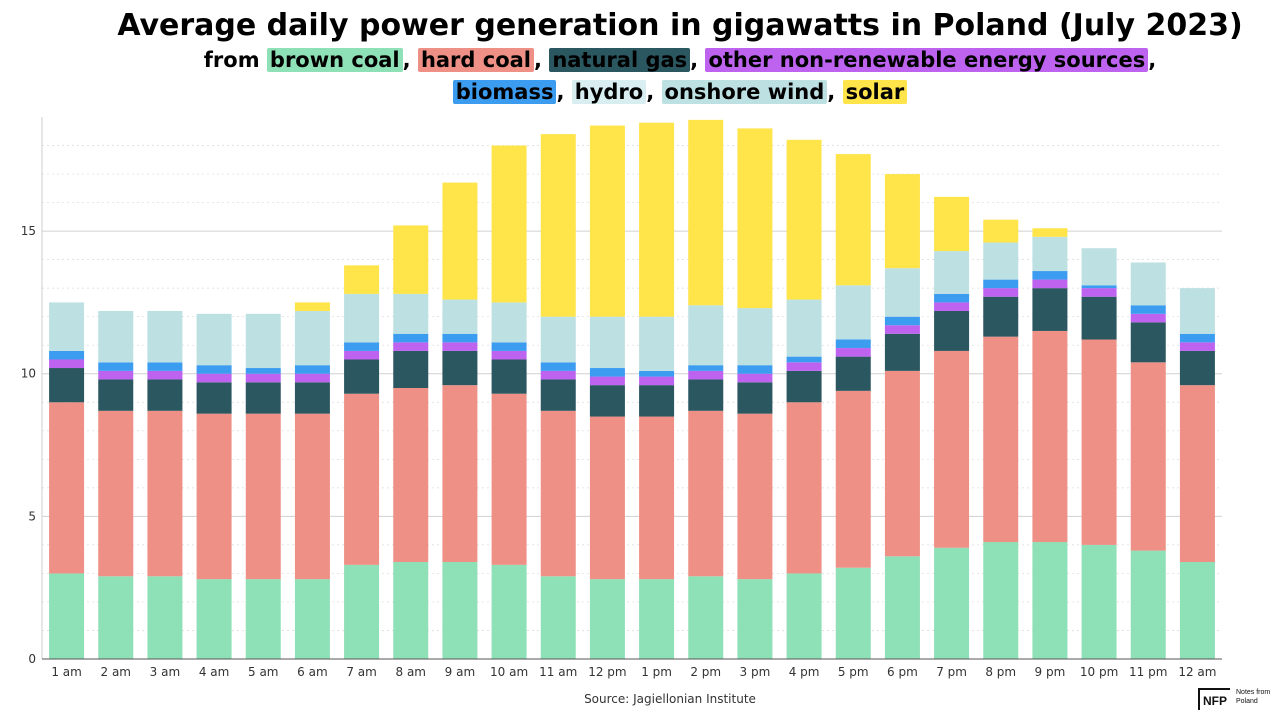 Image resolution: width=1280 pixels, height=720 pixels. Describe the element at coordinates (755, 672) in the screenshot. I see `x-tick-label: 3 pm` at that location.